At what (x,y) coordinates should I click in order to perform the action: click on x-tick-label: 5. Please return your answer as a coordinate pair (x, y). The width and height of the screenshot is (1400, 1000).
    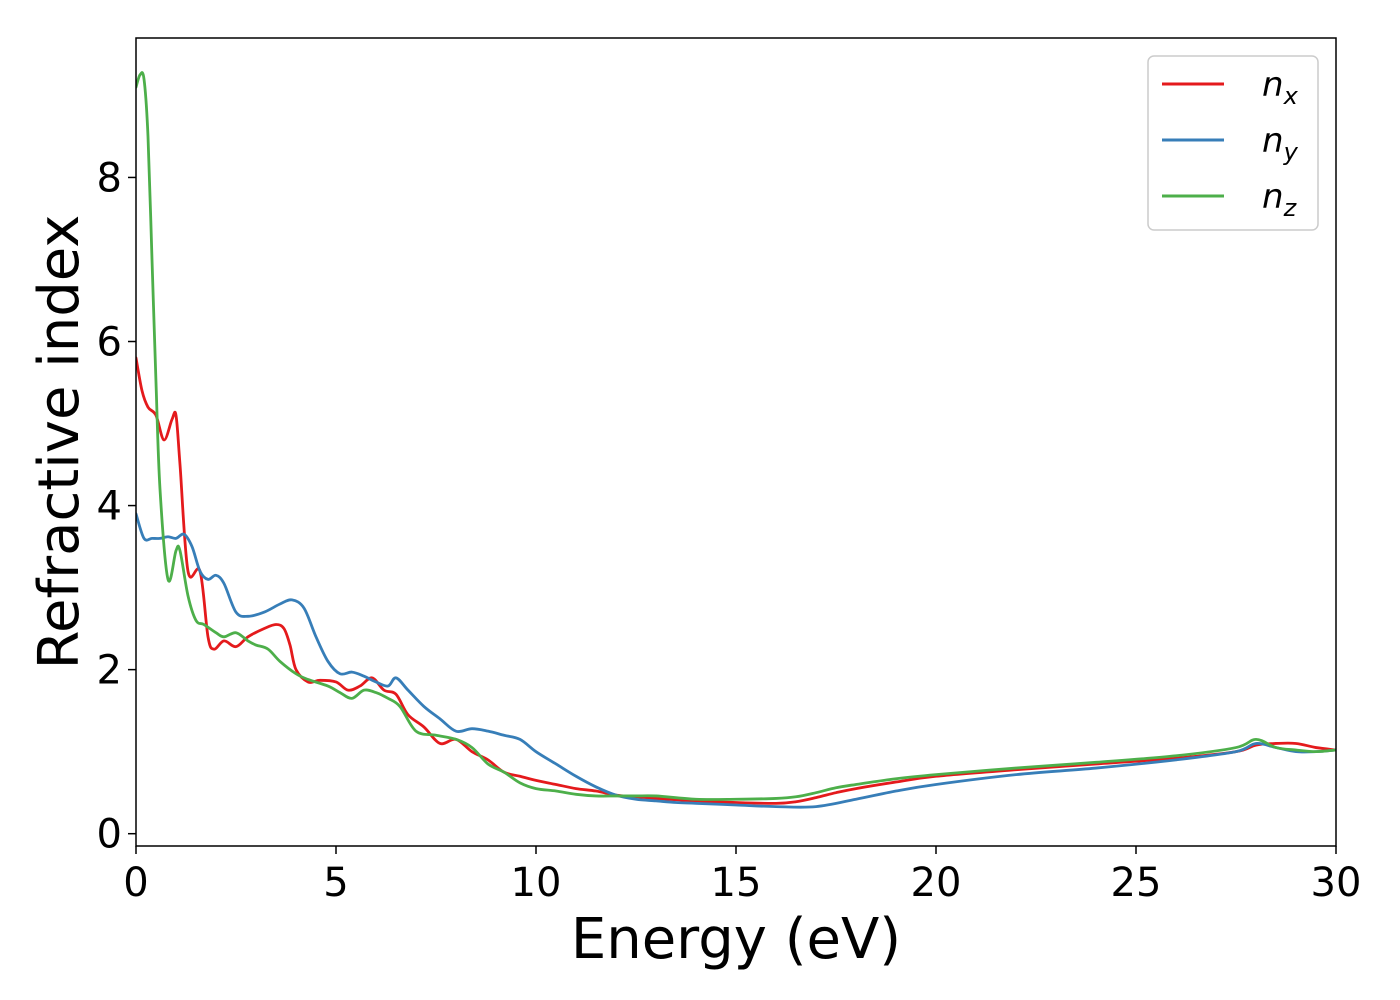
    Looking at the image, I should click on (335, 883).